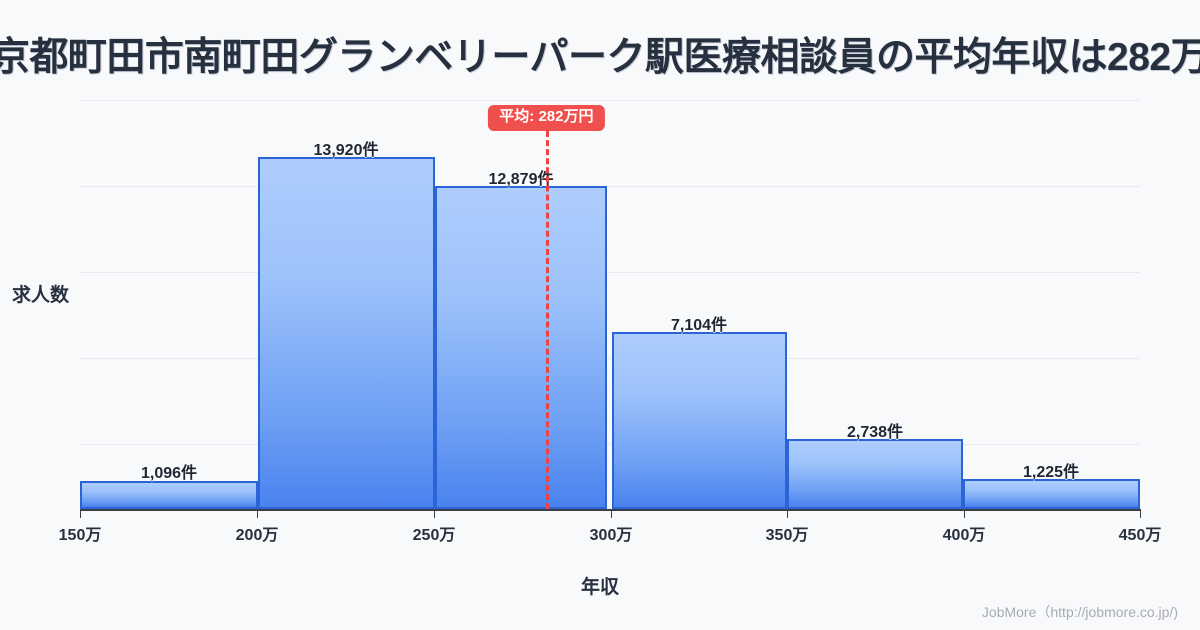  I want to click on bar-value-label: 7,104件, so click(699, 325).